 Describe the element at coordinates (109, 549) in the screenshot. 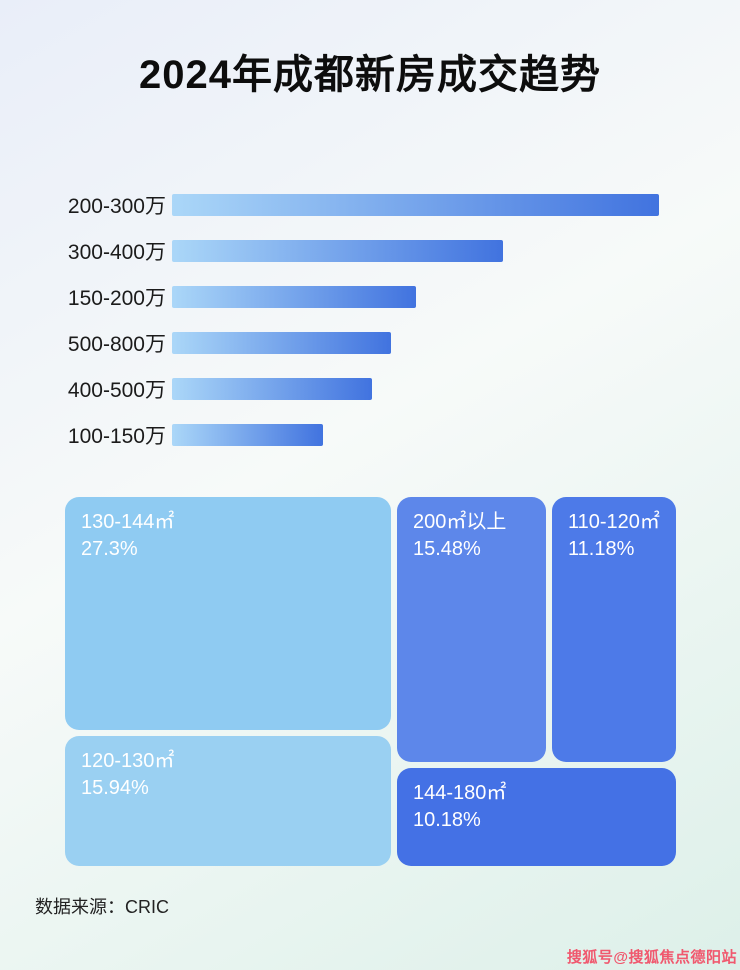

I see `treemap-block-percent: 27.3%` at that location.